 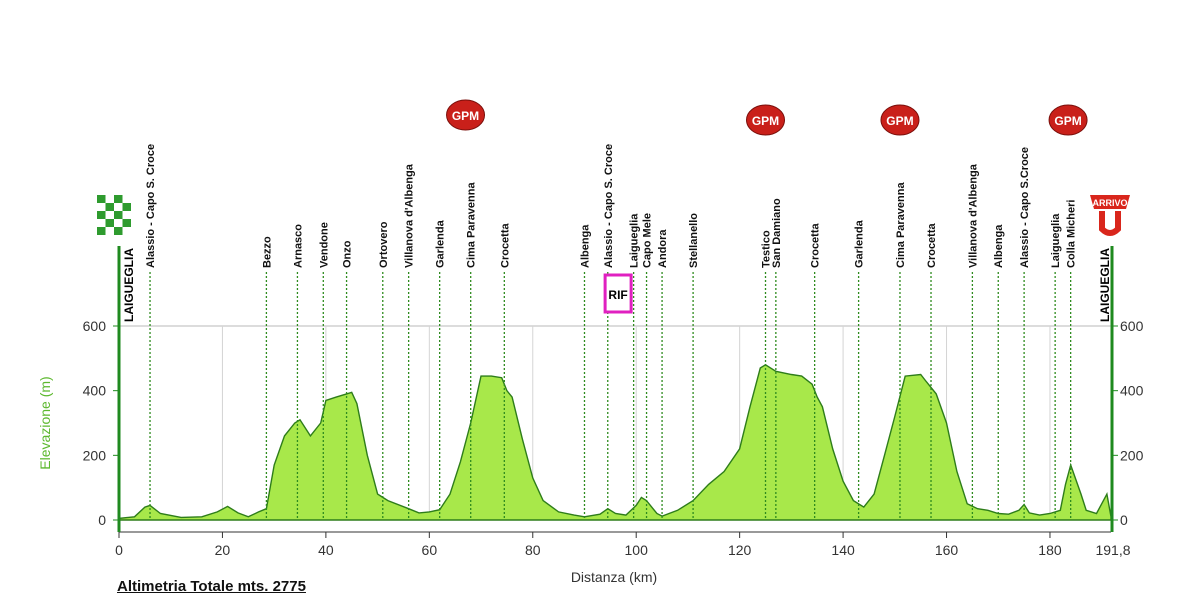 I want to click on waypoint-label-2: Arnasco, so click(x=298, y=246).